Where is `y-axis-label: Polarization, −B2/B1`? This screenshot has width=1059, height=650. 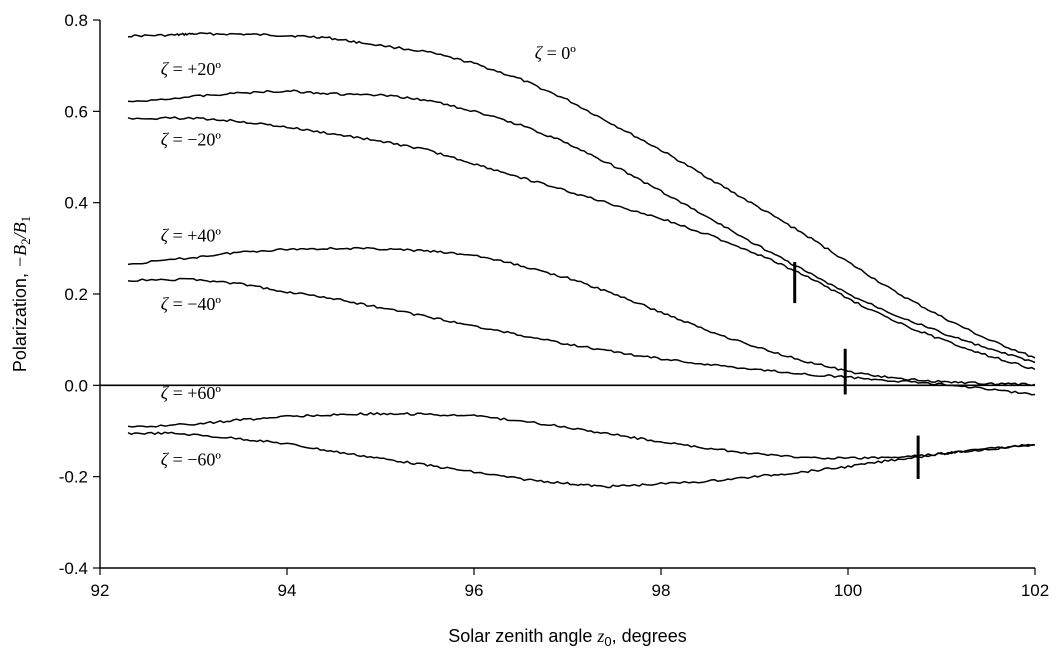 y-axis-label: Polarization, −B2/B1 is located at coordinates (21, 294).